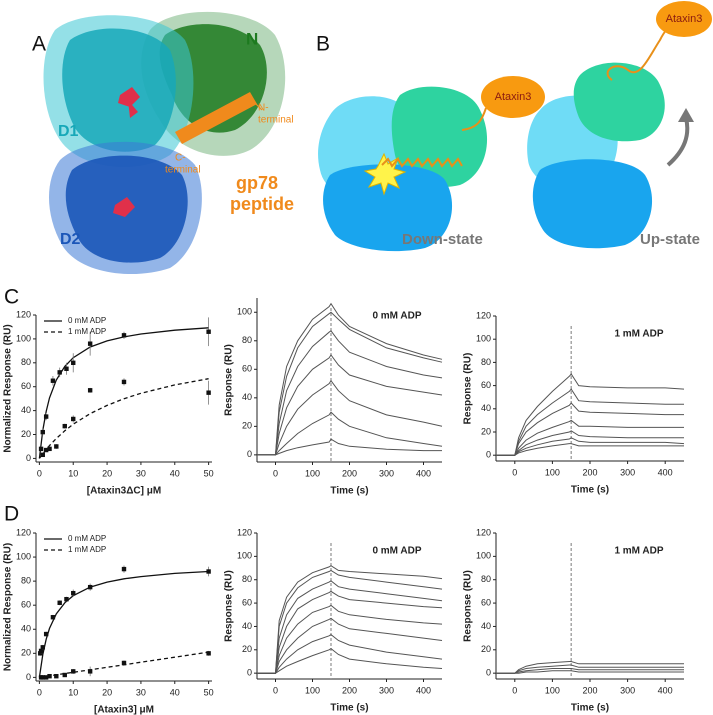  What do you see at coordinates (141, 692) in the screenshot?
I see `x-tick-label: 30` at bounding box center [141, 692].